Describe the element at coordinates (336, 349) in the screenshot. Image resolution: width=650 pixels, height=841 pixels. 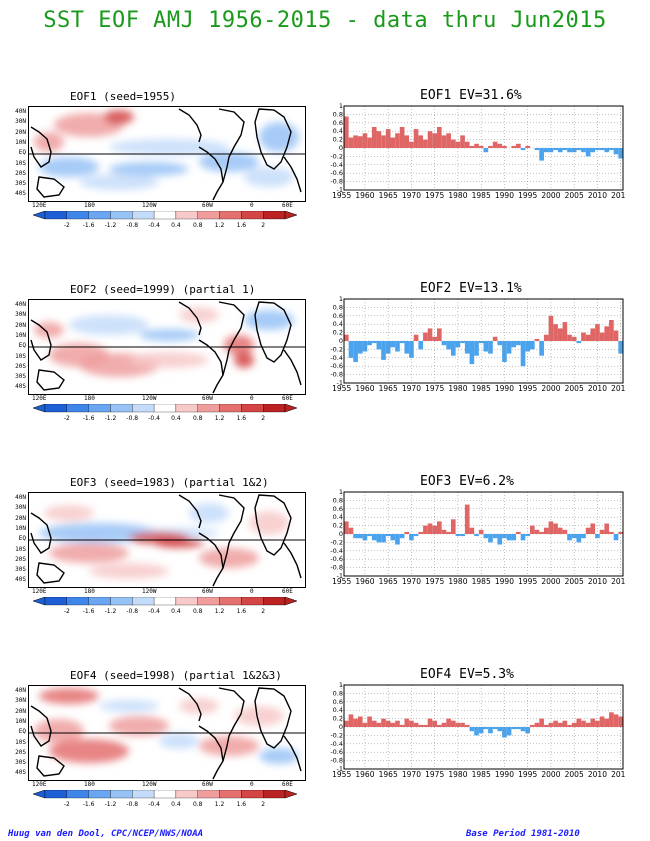
I see `y-tick-label: -0.2` at that location.